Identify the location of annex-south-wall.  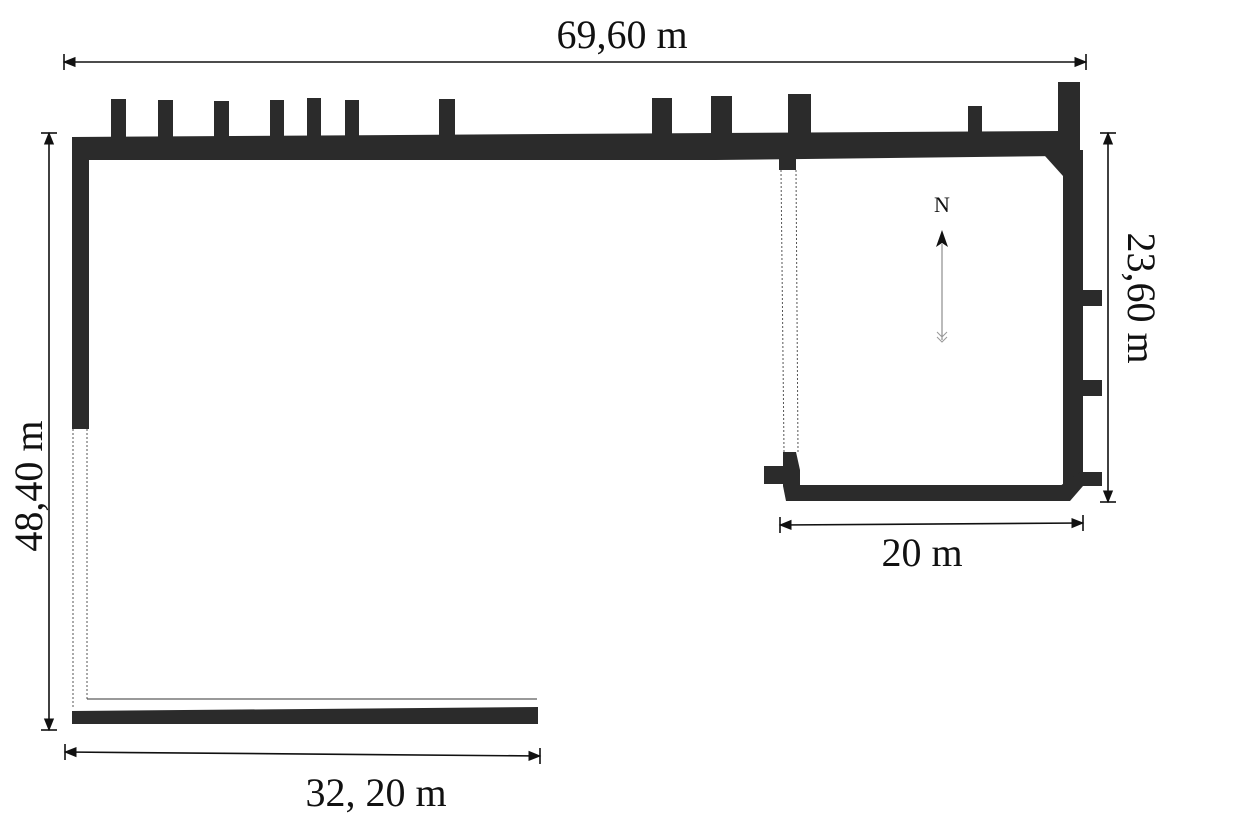
(928, 493).